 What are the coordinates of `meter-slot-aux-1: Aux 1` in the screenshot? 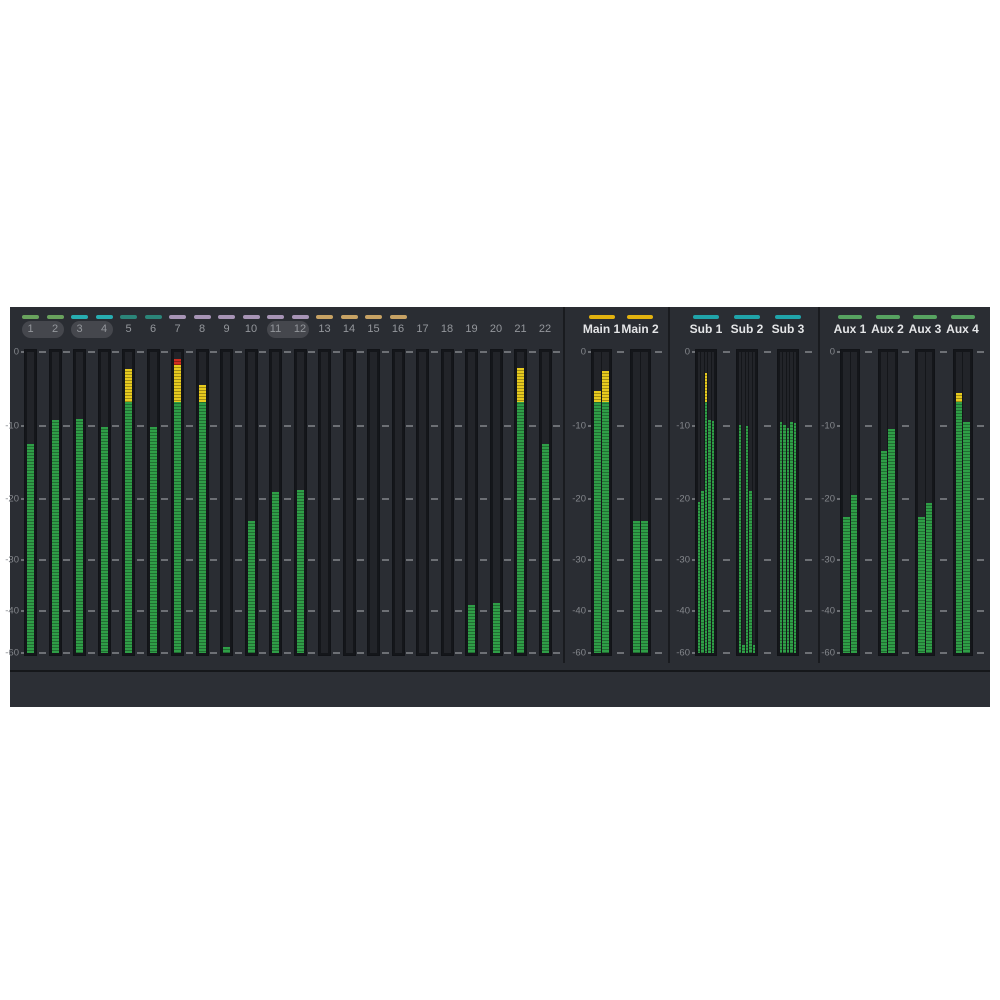 It's located at (856, 485).